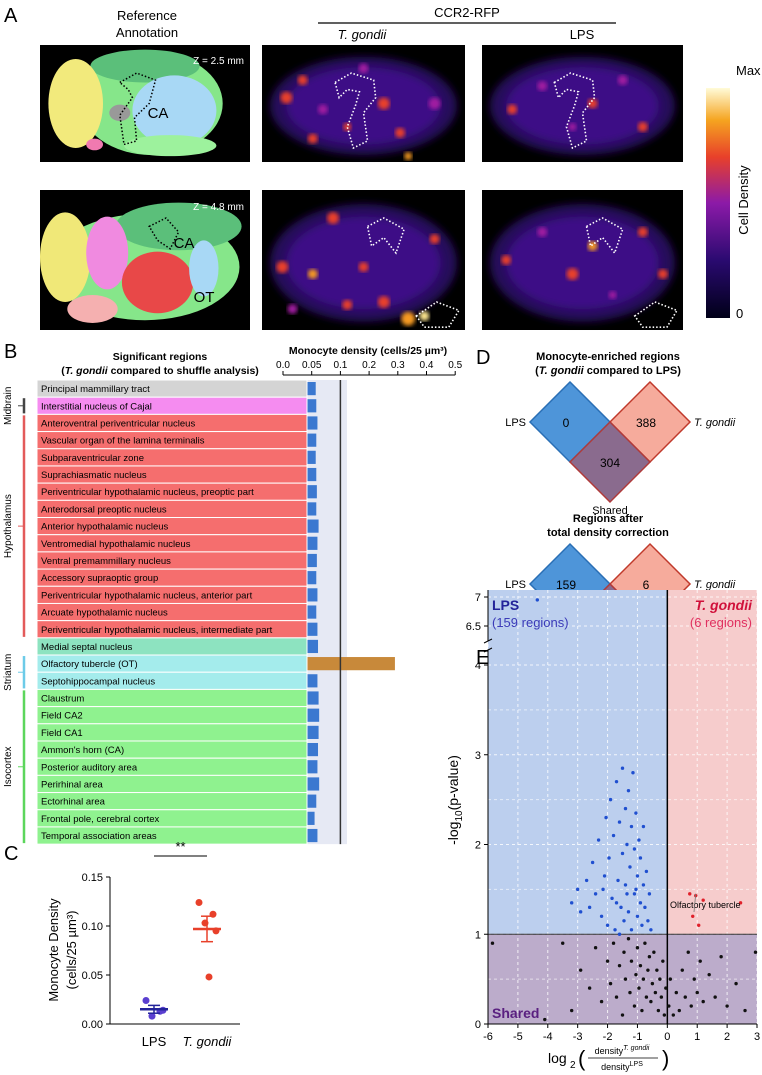 Image resolution: width=762 pixels, height=1075 pixels. I want to click on row-label: Vascular organ of the lamina terminalis, so click(123, 441).